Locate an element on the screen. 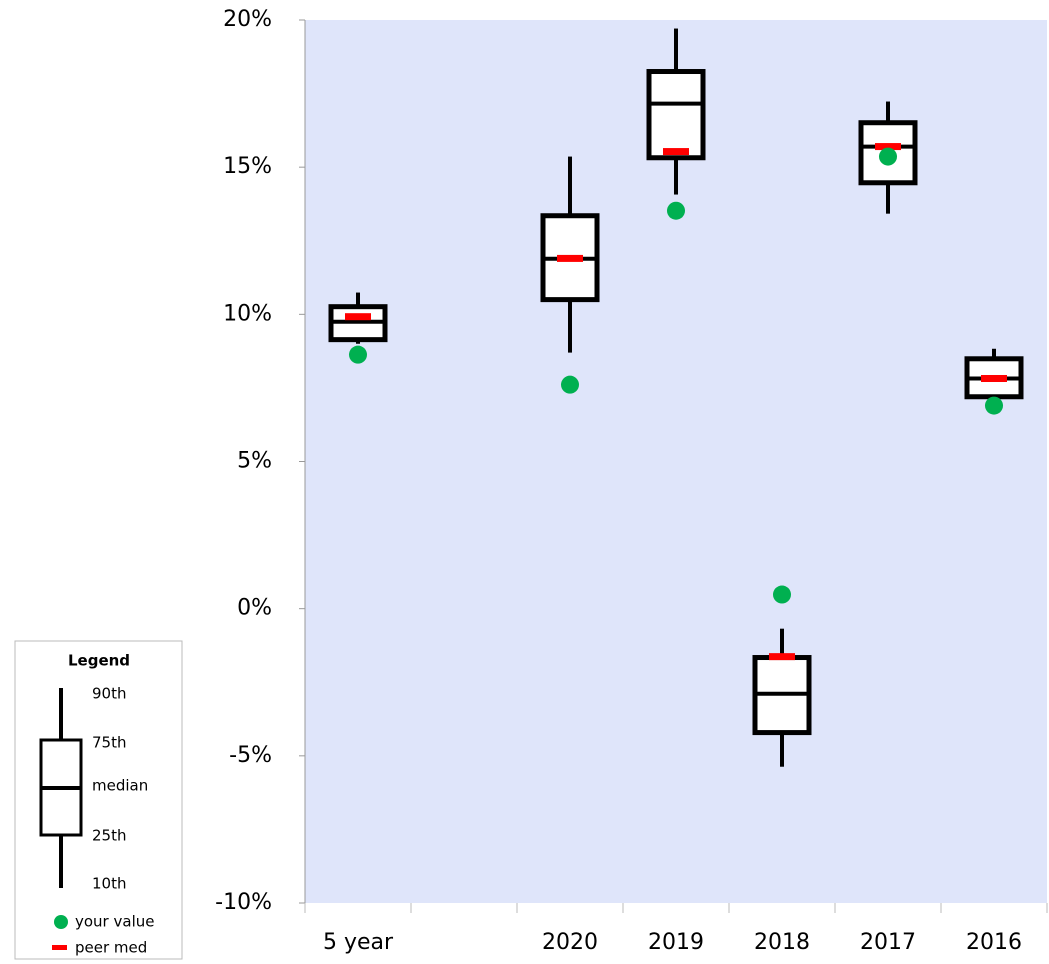  legend-peer-med is located at coordinates (59, 947).